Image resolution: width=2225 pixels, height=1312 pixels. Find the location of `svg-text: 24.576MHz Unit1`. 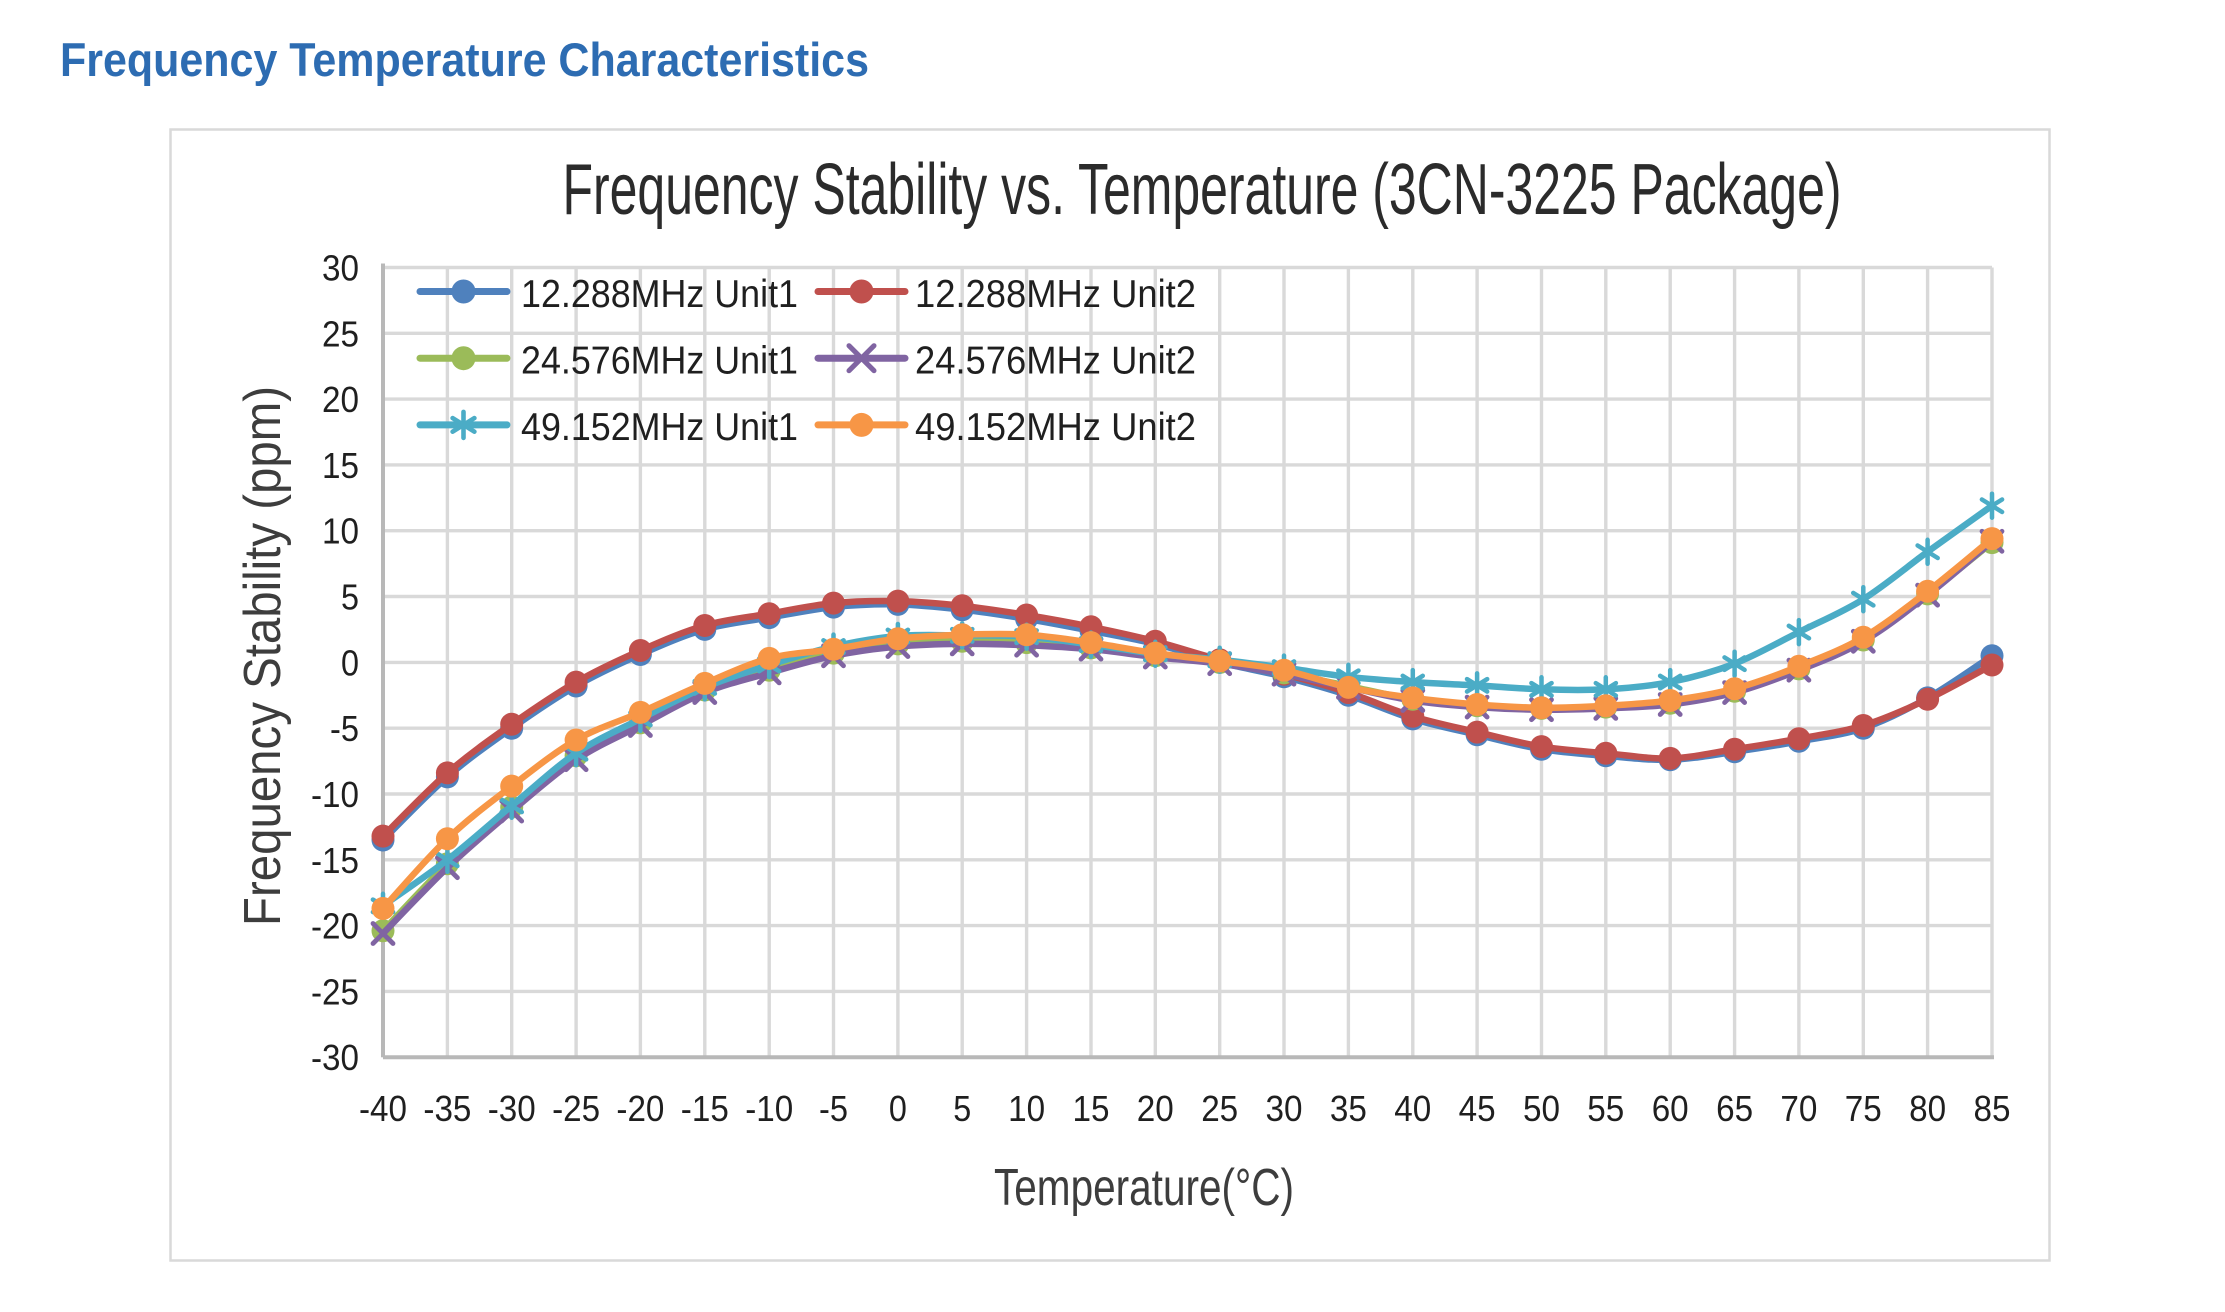

svg-text: 24.576MHz Unit1 is located at coordinates (659, 361).